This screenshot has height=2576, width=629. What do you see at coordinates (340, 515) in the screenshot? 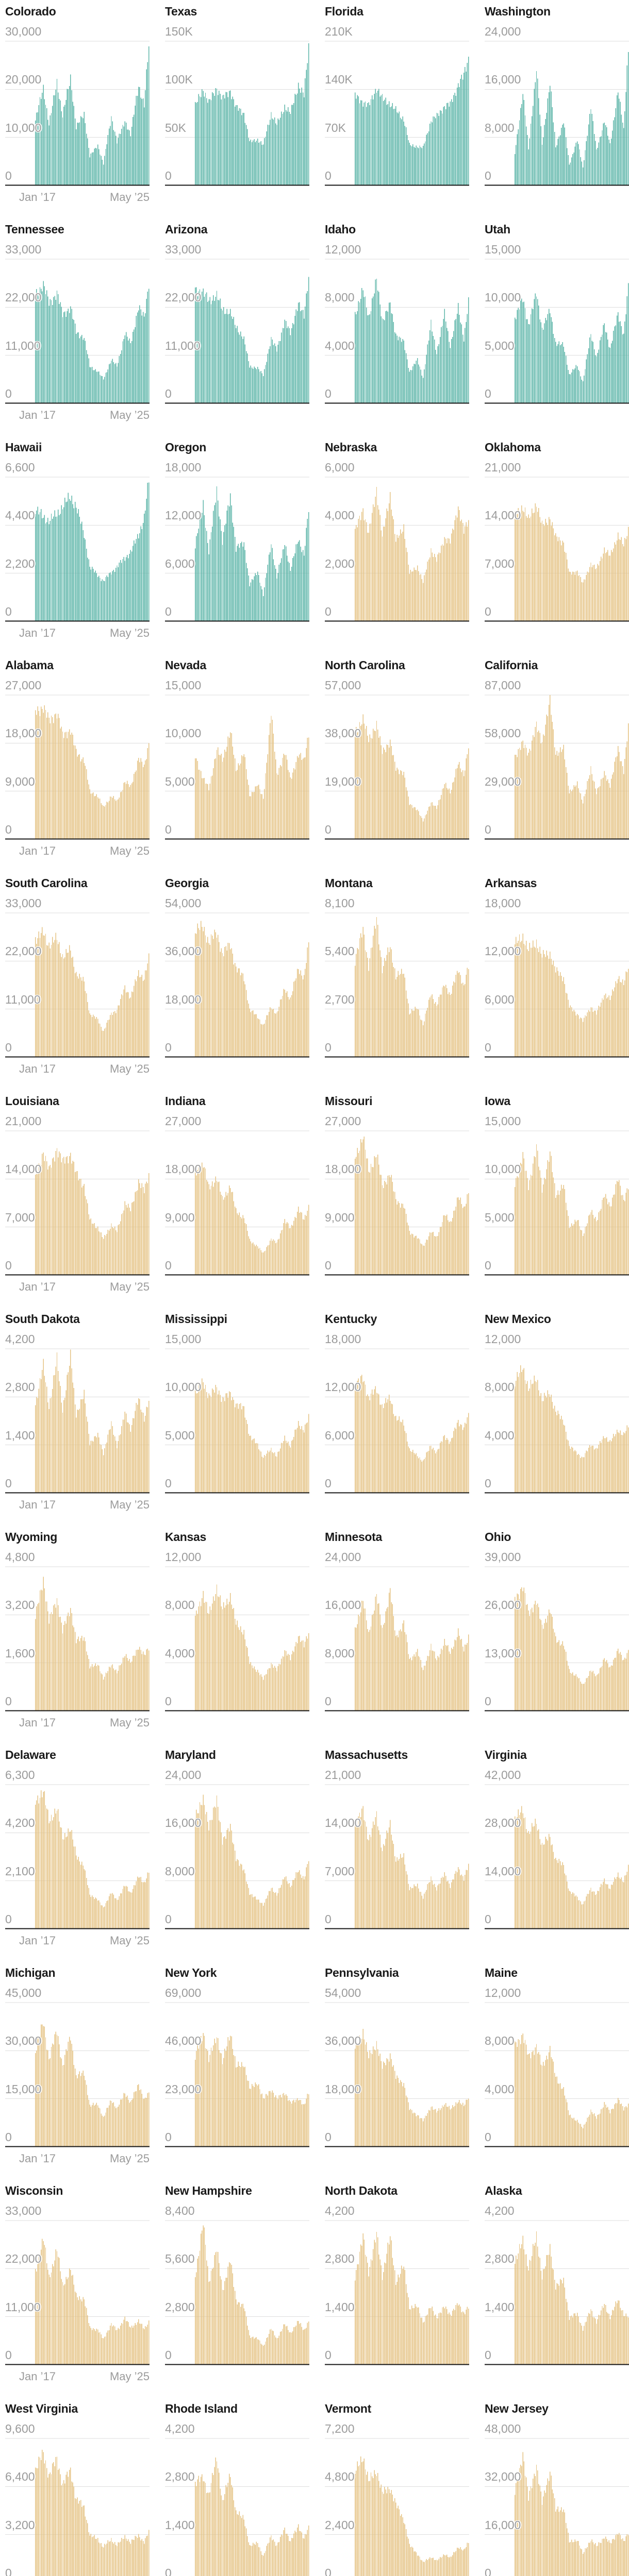
I see `y-axis-label: 4,000` at bounding box center [340, 515].